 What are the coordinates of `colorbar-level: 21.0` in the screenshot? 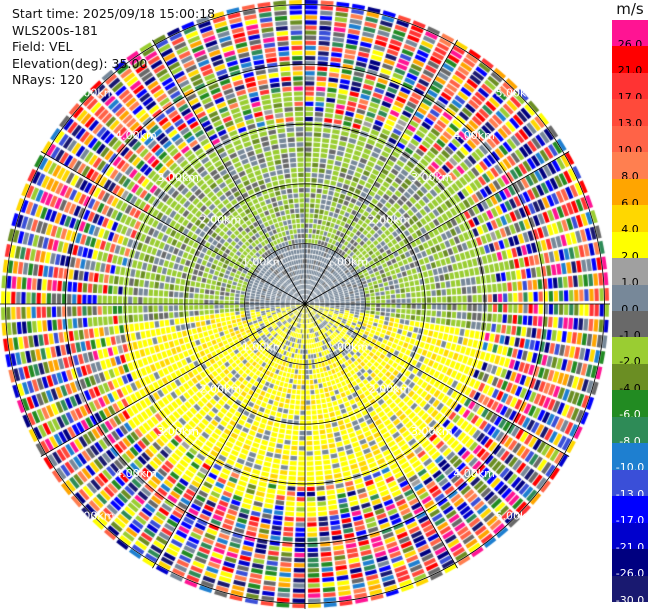 It's located at (630, 61).